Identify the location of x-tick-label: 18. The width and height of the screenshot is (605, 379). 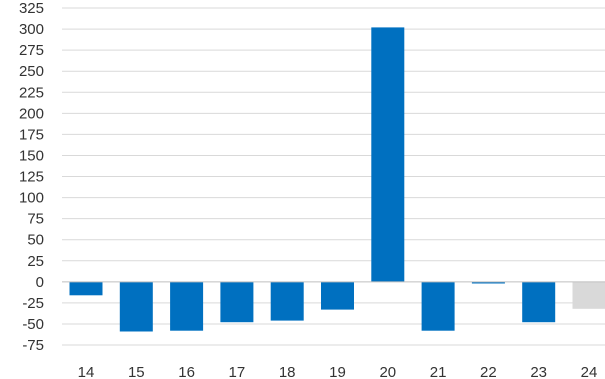
(287, 371).